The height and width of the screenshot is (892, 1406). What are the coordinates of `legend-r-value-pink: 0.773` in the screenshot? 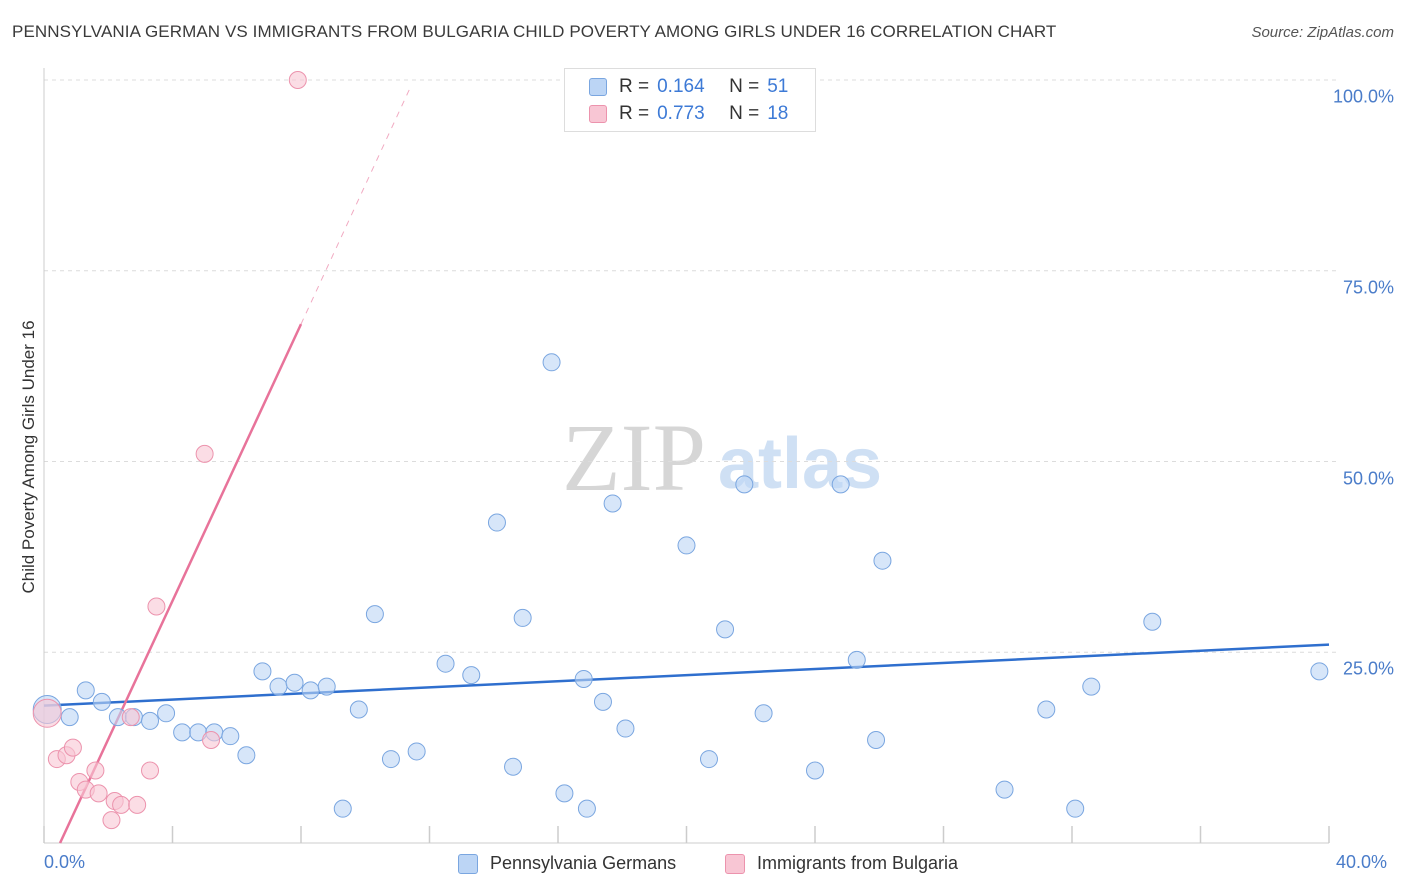 It's located at (681, 113).